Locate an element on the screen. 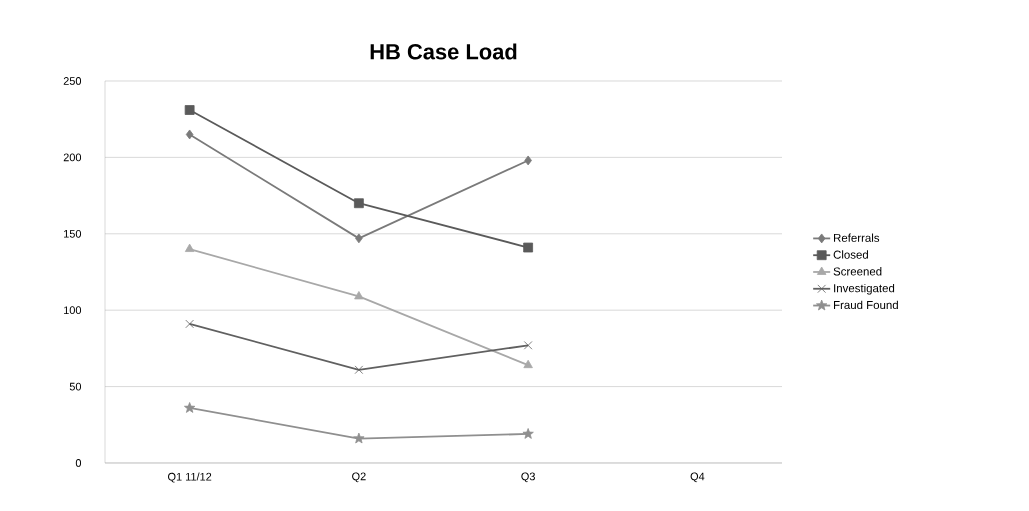 The image size is (1029, 511). legend-label: Screened is located at coordinates (857, 271).